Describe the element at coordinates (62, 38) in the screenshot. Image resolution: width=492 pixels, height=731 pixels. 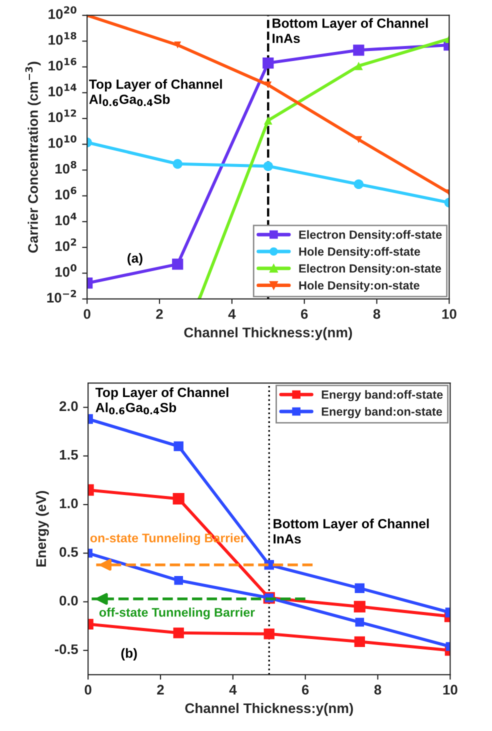
I see `y-tick-label: 10$^{18}$` at that location.